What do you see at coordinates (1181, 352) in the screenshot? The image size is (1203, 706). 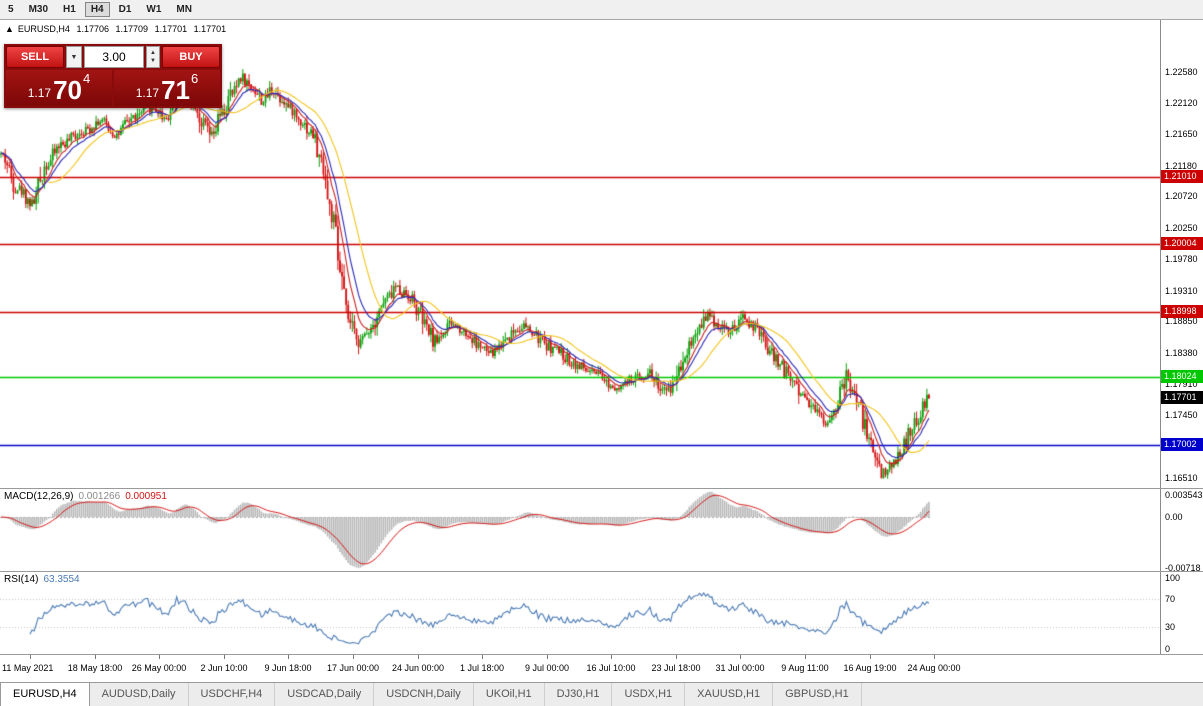 I see `axis-scale-label: 1.18380` at bounding box center [1181, 352].